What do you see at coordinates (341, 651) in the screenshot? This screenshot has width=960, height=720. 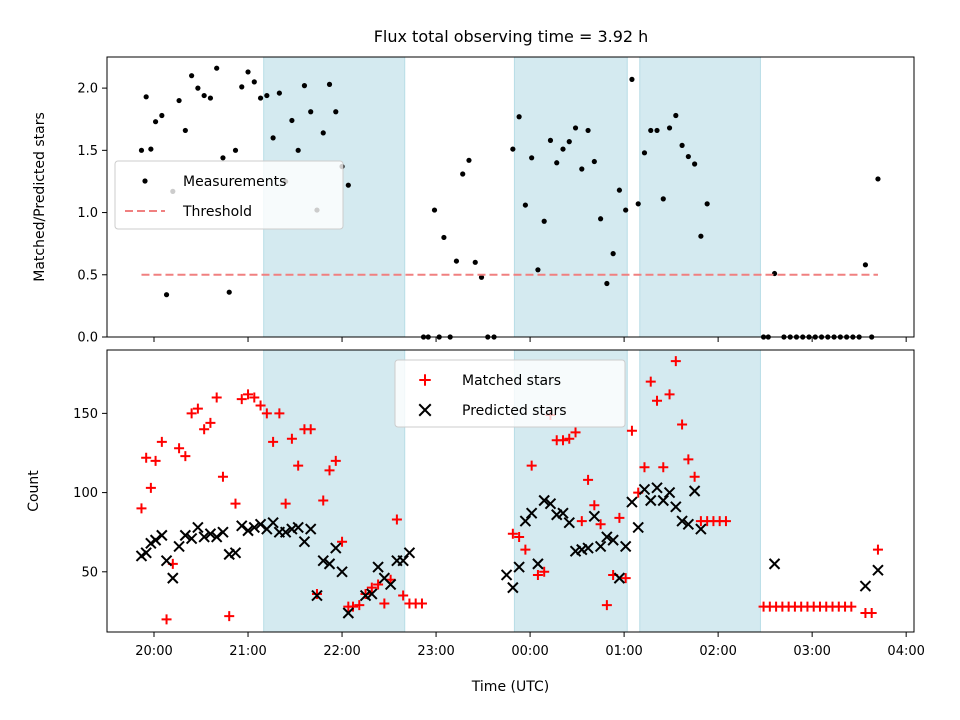 I see `x-tick-label: 22:00` at bounding box center [341, 651].